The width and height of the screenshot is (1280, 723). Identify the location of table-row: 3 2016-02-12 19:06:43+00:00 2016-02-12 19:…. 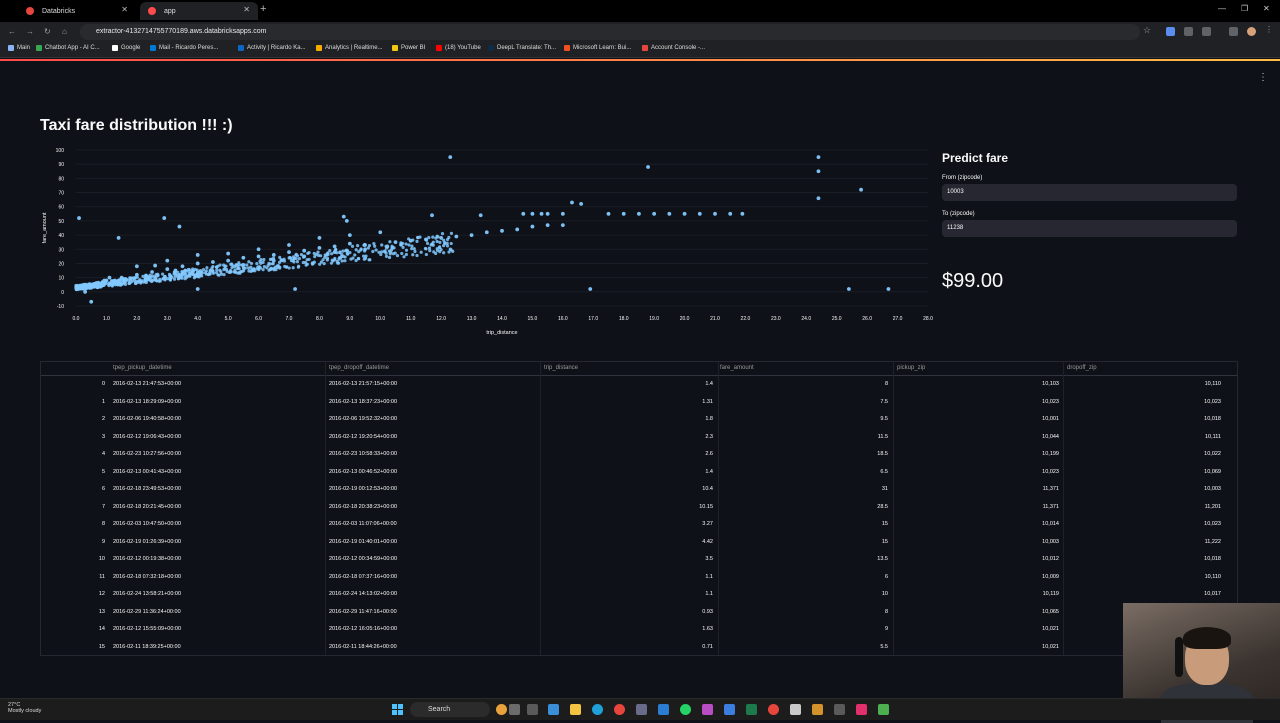
(639, 438).